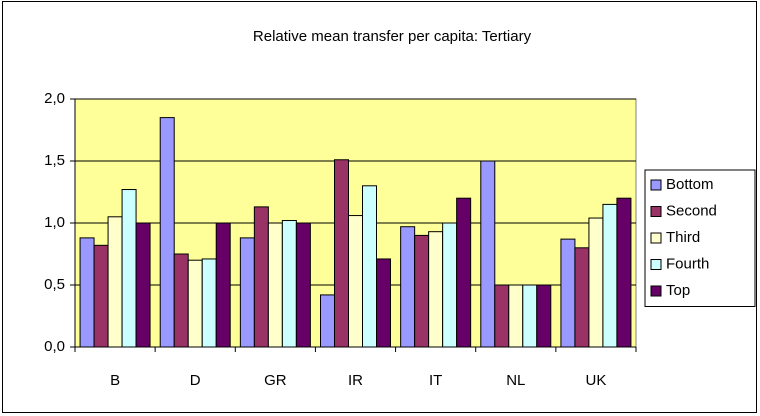 This screenshot has width=760, height=416. Describe the element at coordinates (54, 346) in the screenshot. I see `y-tick-label: 0,0` at that location.